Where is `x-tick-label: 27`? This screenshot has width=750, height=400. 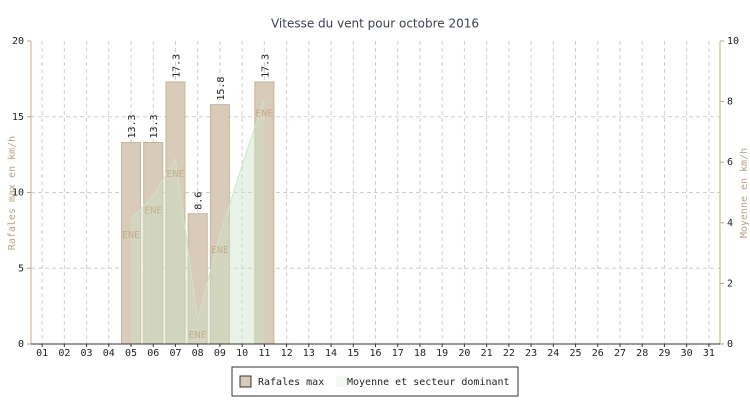 x-tick-label: 27 is located at coordinates (620, 353).